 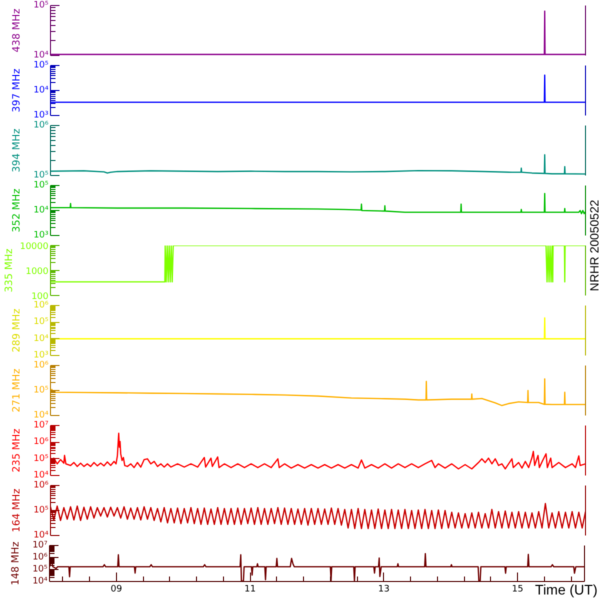 I want to click on y-axis-title: 235 MHz, so click(x=16, y=450).